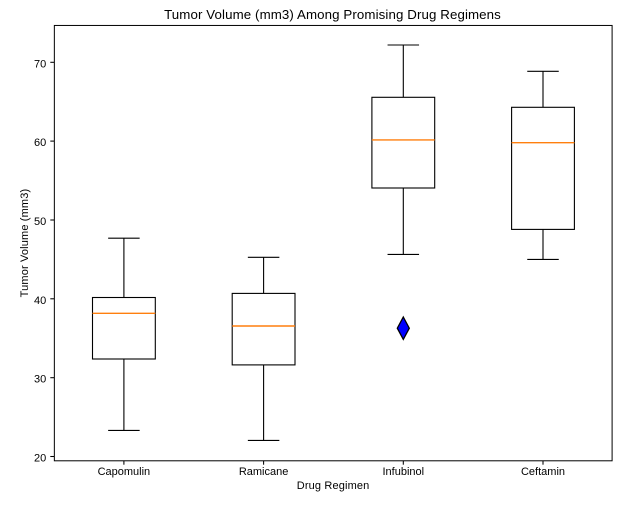 Image resolution: width=637 pixels, height=506 pixels. Describe the element at coordinates (264, 472) in the screenshot. I see `svg-text: Ramicane` at that location.